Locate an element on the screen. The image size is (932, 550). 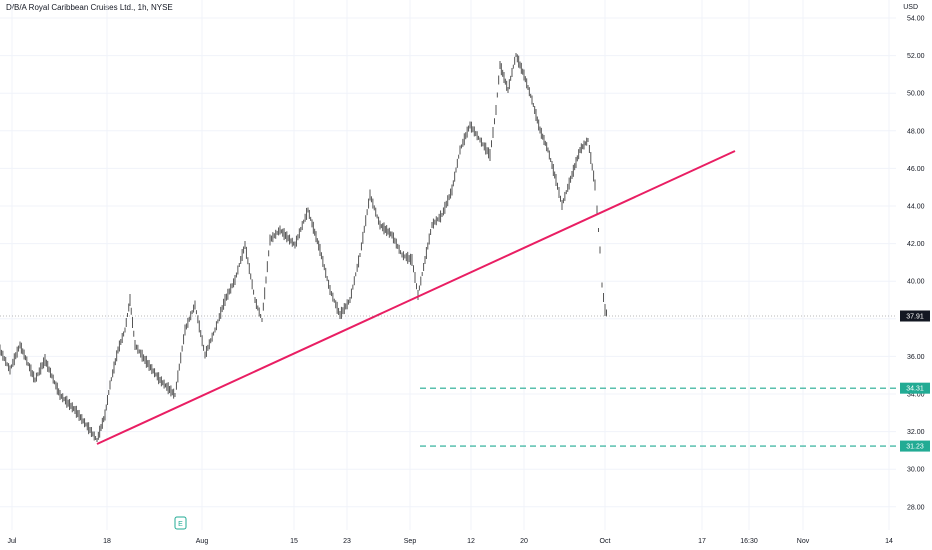
x-tick-label: 15 is located at coordinates (294, 541).